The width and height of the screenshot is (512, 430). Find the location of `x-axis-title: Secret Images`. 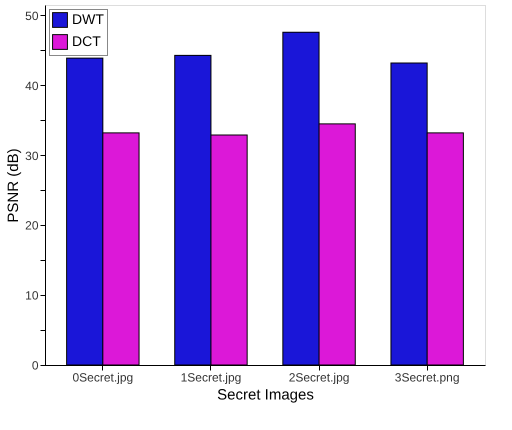

x-axis-title: Secret Images is located at coordinates (265, 395).